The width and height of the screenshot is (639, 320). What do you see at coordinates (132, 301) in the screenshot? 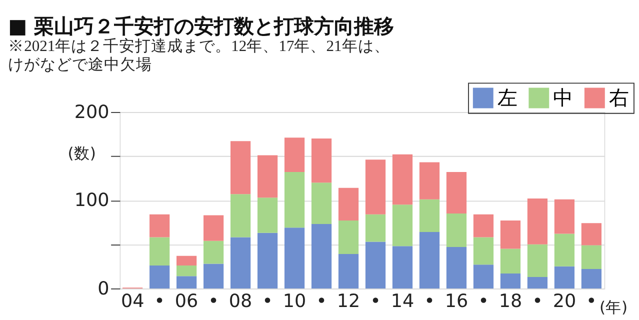
I see `x-tick-label: 04` at bounding box center [132, 301].